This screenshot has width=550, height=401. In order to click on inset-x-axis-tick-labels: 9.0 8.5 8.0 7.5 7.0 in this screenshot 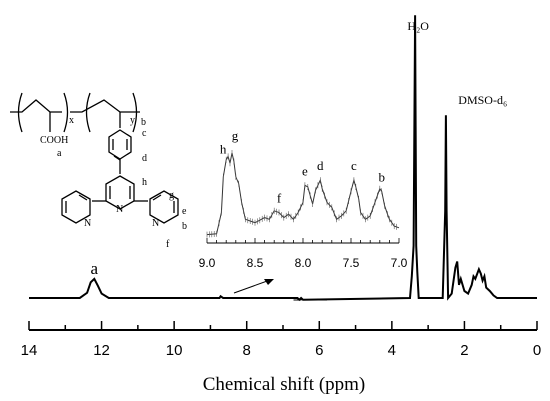, I will do `click(303, 263)`.